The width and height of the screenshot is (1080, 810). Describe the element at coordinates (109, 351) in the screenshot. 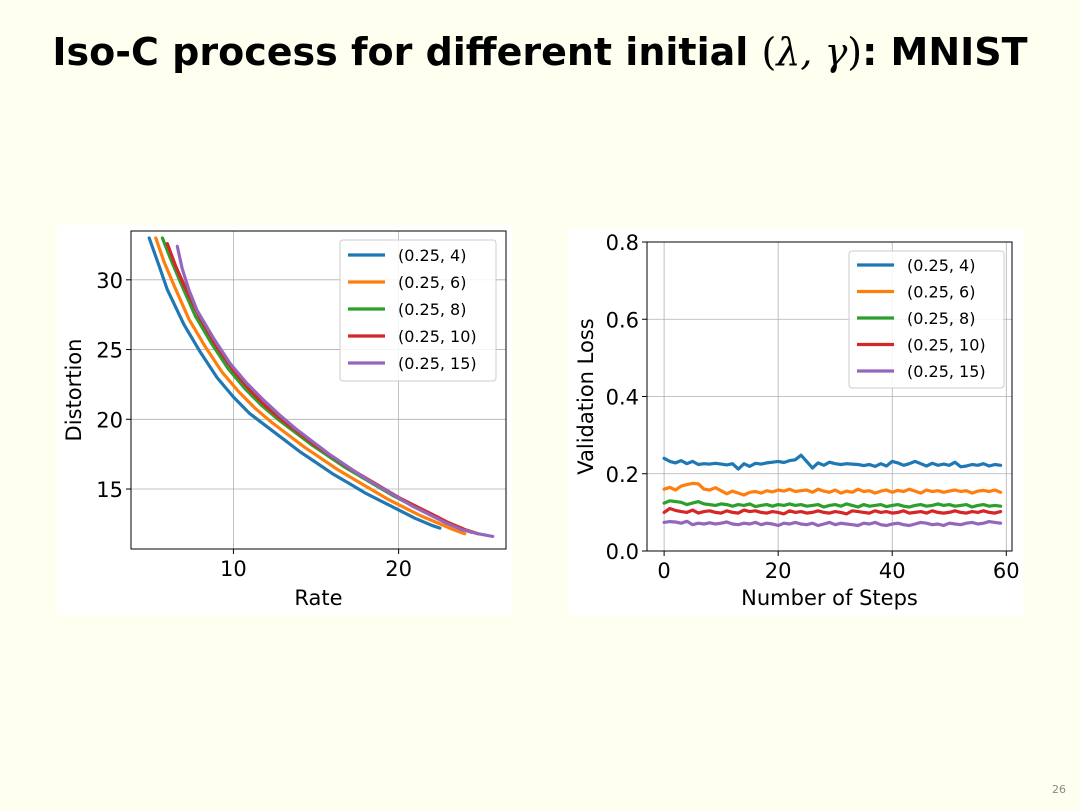

I see `chart1-y-tick-label: 25` at that location.